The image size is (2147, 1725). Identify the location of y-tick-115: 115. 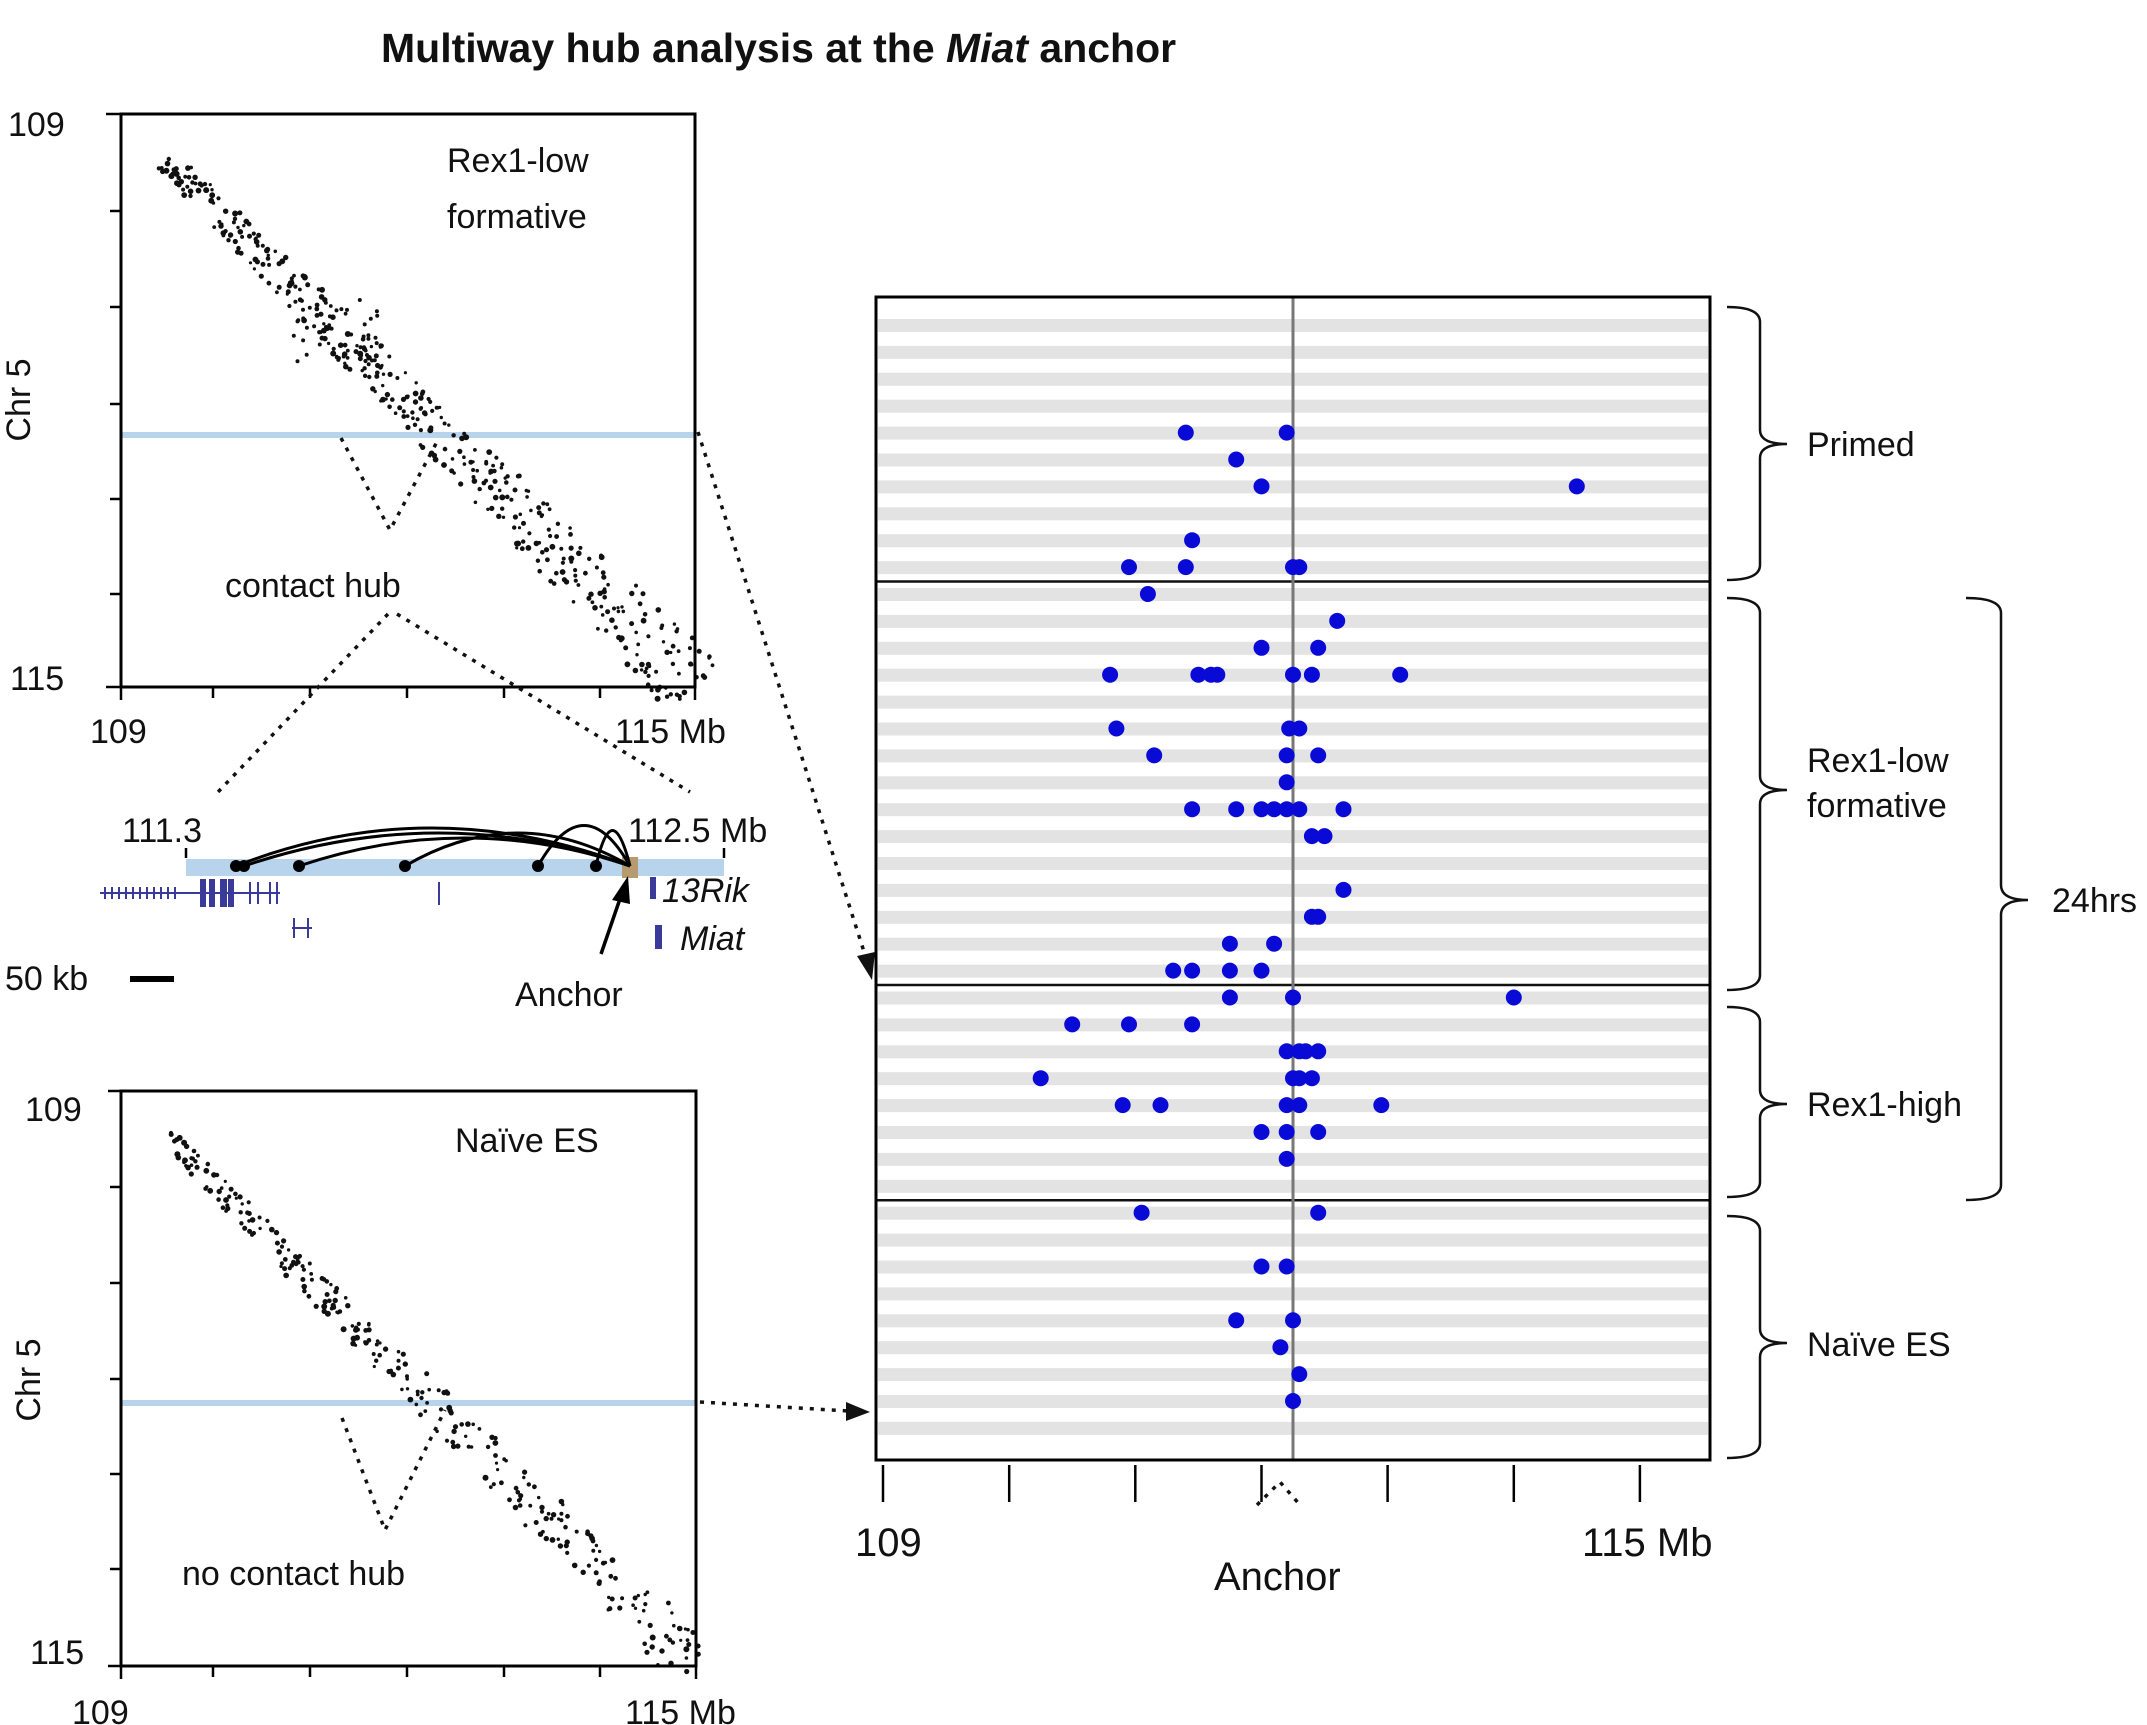
(57, 1653).